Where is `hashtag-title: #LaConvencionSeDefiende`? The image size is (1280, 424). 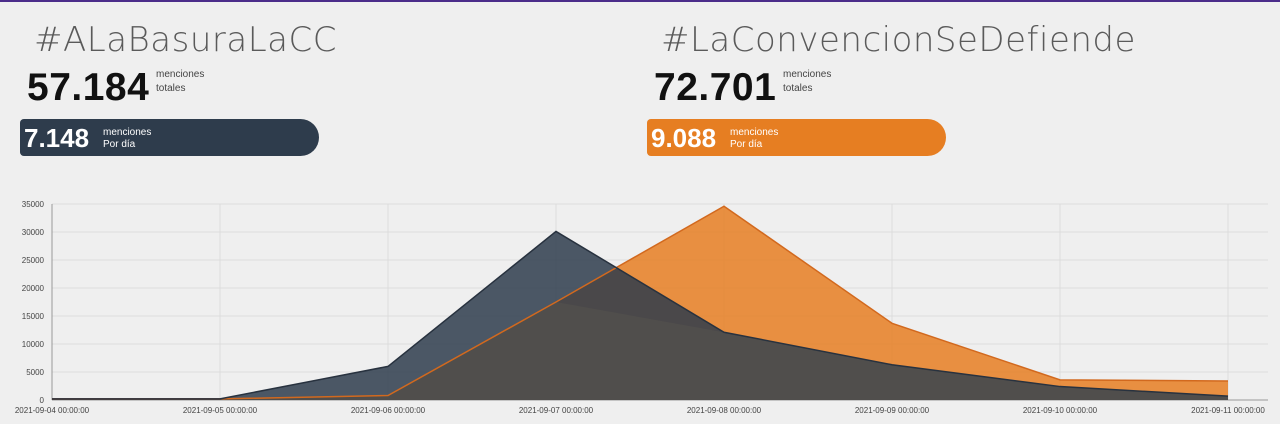
hashtag-title: #LaConvencionSeDefiende is located at coordinates (898, 40).